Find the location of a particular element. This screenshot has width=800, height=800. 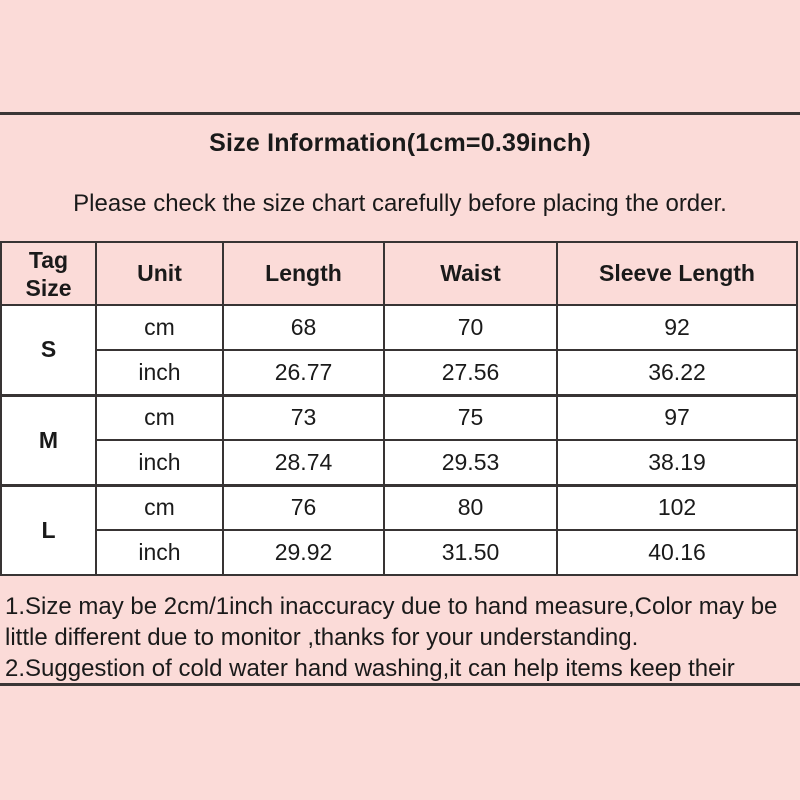

sleeve-value: 92 is located at coordinates (677, 327).